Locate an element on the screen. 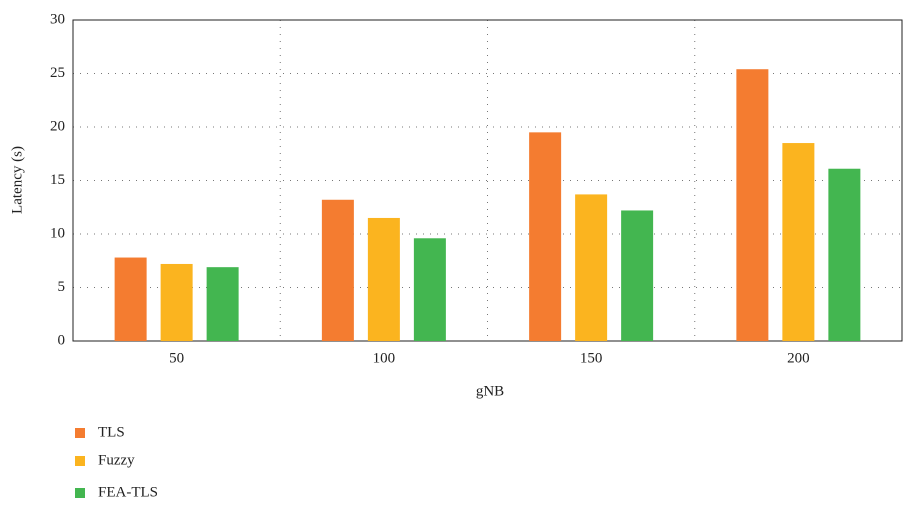 The height and width of the screenshot is (506, 903). x-tick-label: 100 is located at coordinates (384, 358).